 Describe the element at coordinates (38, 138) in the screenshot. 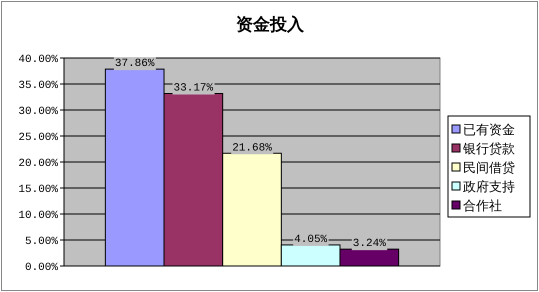

I see `y-tick-label: 25.00%` at that location.